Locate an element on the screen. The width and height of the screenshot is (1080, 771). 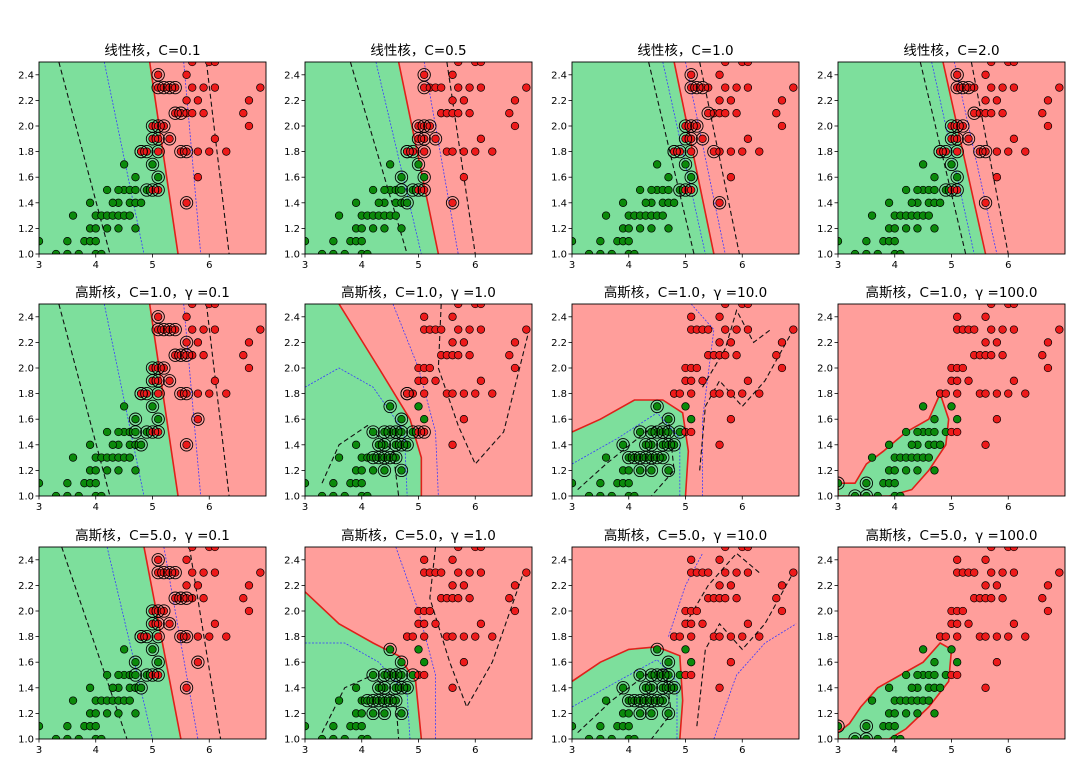
y-tick-label: 1.4 is located at coordinates (292, 688).